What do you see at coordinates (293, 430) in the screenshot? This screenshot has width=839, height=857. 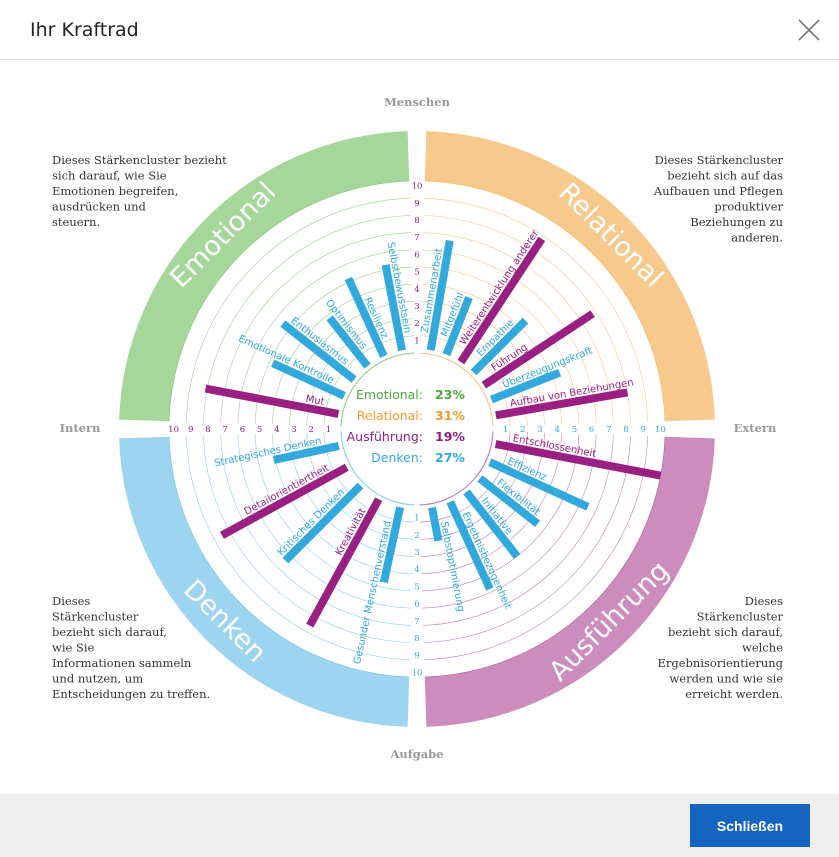 I see `ring-tick-label: 3` at bounding box center [293, 430].